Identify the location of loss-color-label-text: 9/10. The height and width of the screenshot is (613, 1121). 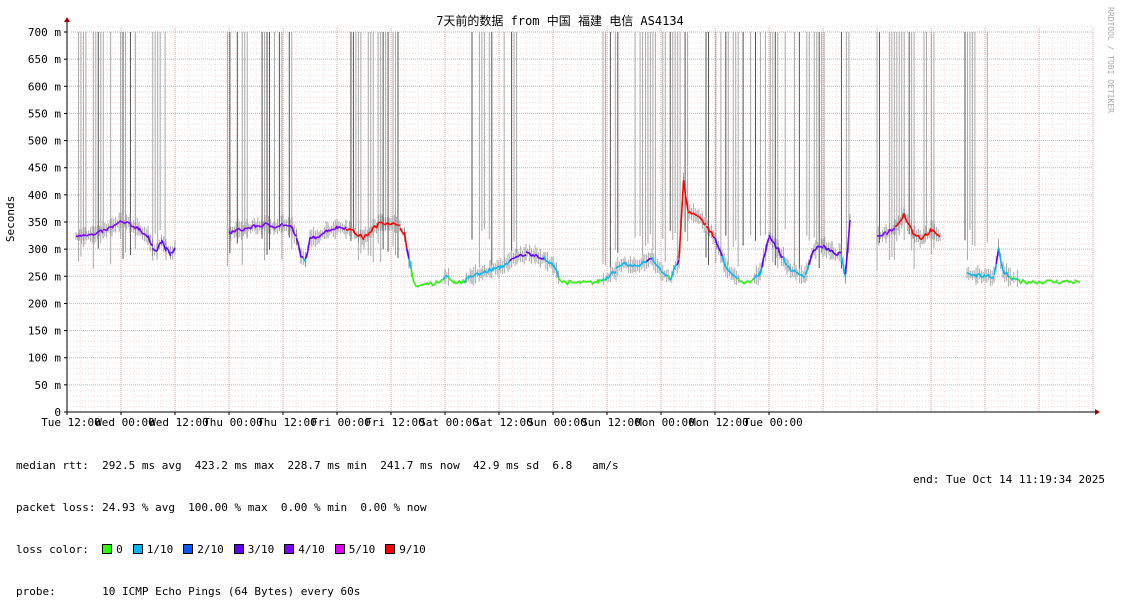
(412, 549).